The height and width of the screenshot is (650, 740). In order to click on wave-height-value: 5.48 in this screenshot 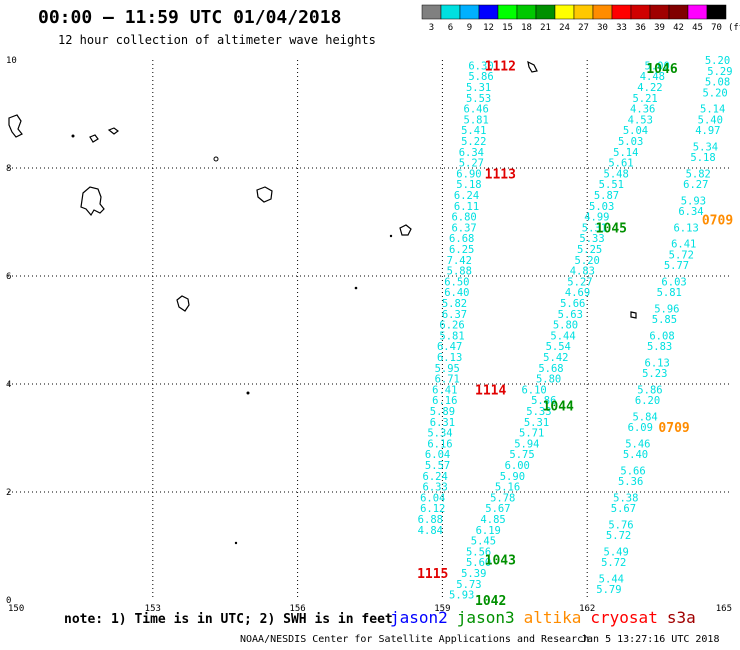, I will do `click(616, 174)`.